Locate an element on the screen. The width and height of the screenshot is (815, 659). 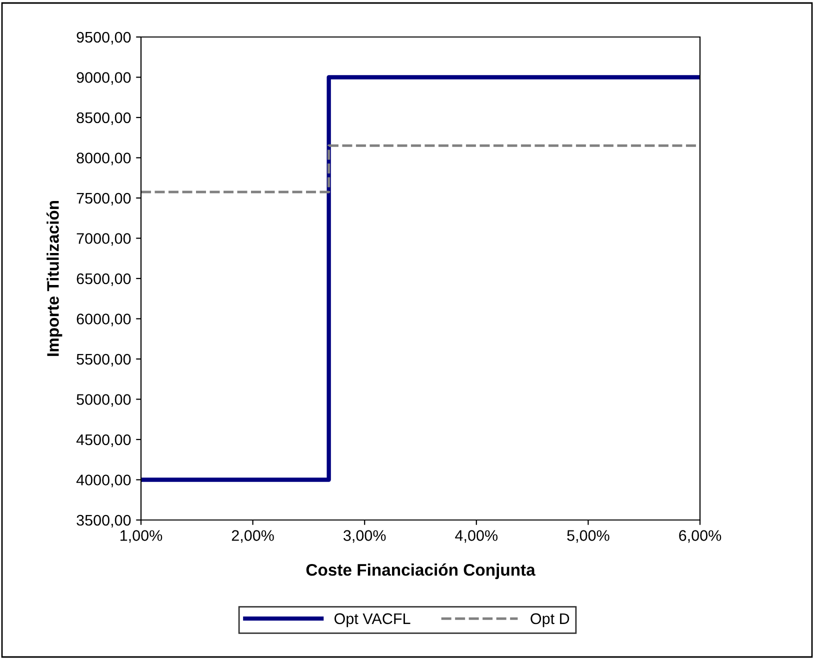
legend-label: Opt VACFL is located at coordinates (372, 620).